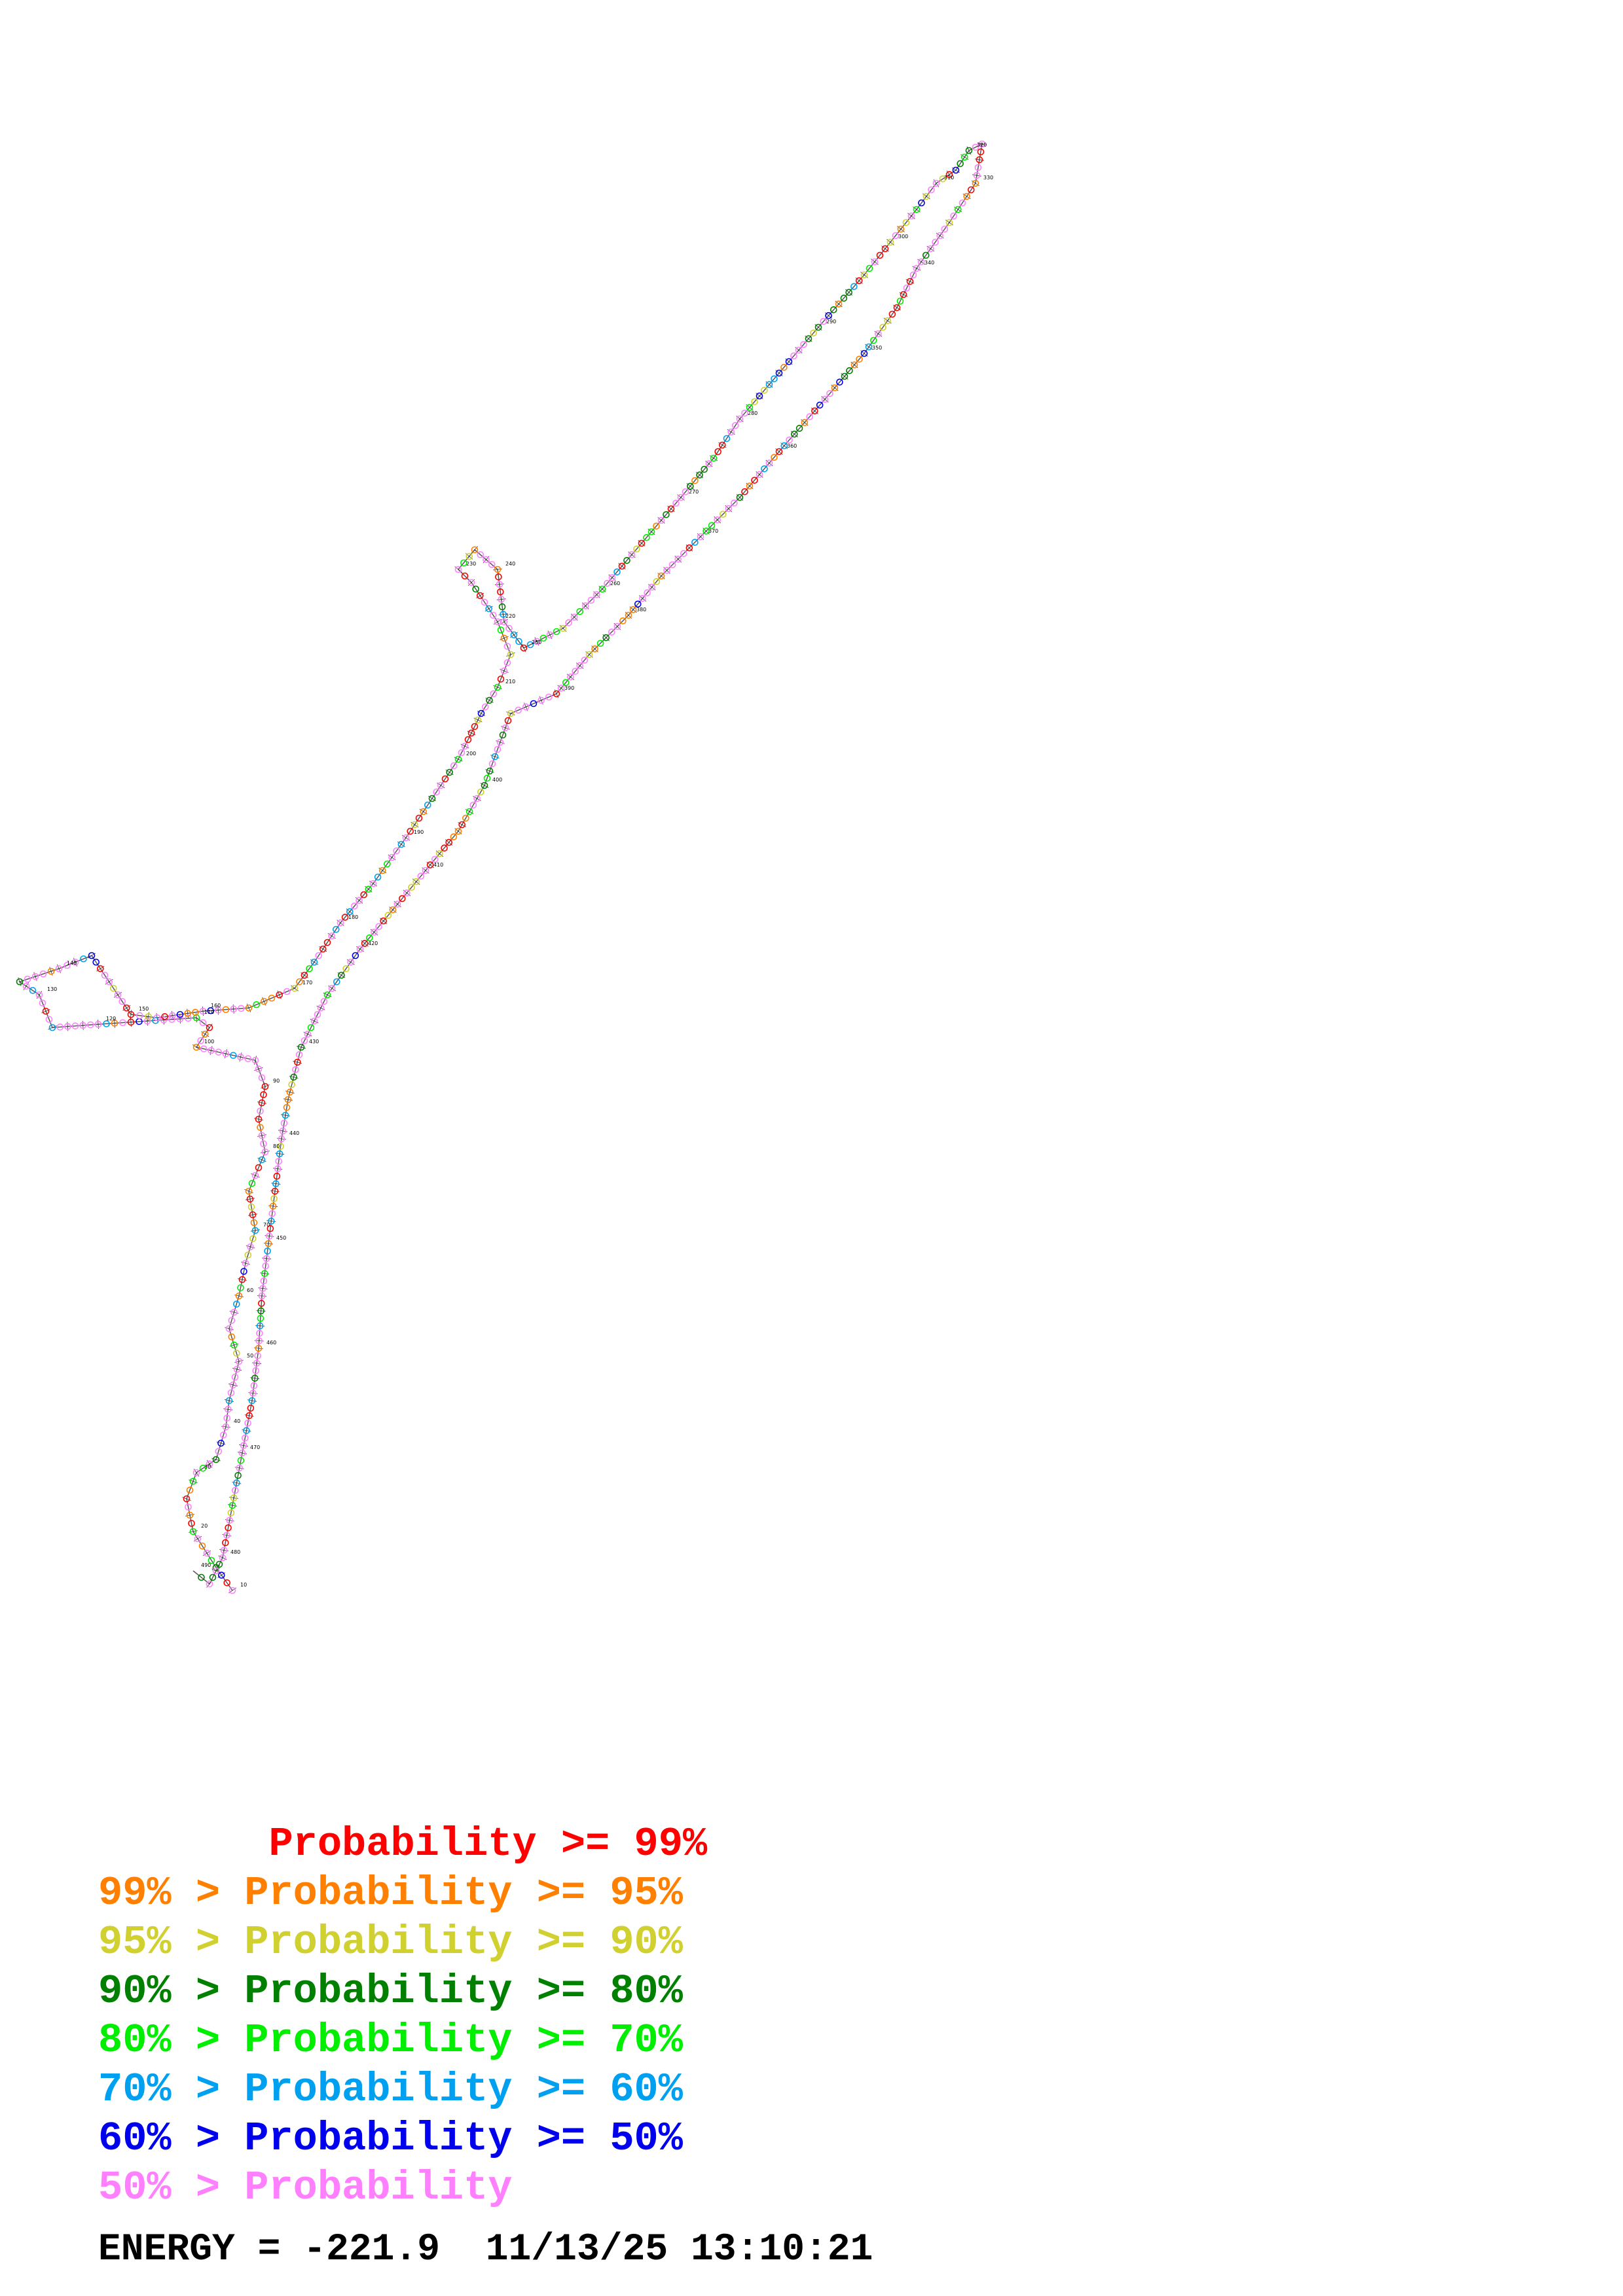 The width and height of the screenshot is (1623, 2296). What do you see at coordinates (72, 963) in the screenshot?
I see `index-label: 140` at bounding box center [72, 963].